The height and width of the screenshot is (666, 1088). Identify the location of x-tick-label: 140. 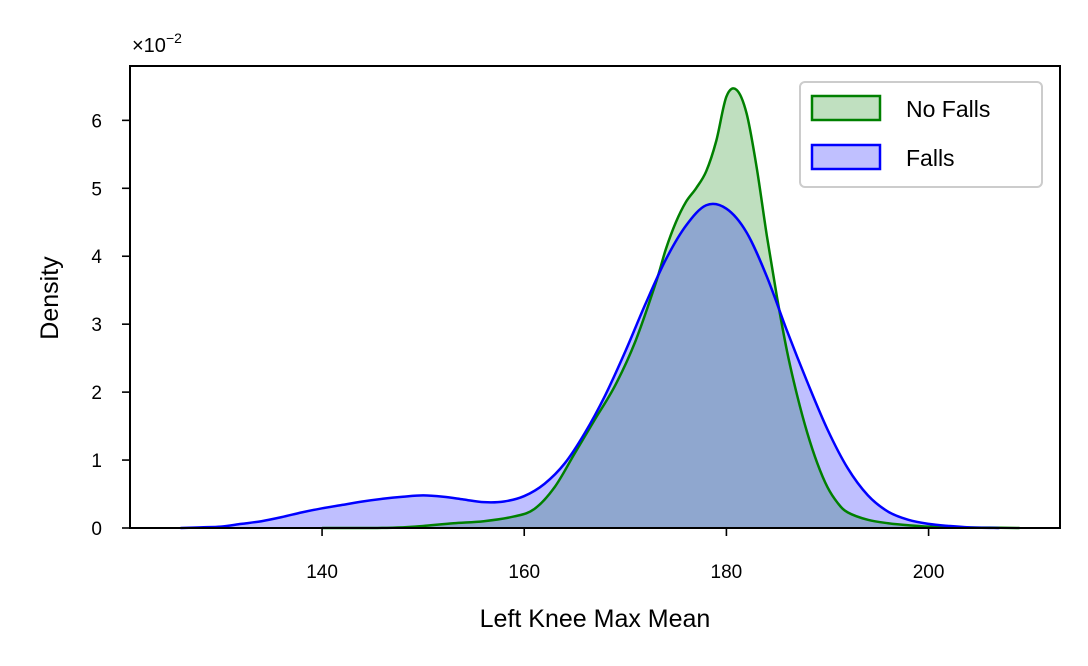
(322, 572).